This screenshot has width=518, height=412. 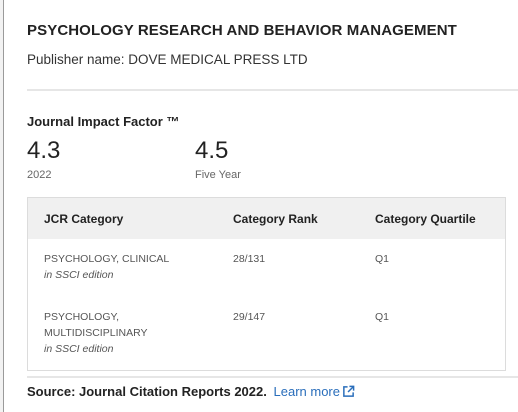 What do you see at coordinates (167, 59) in the screenshot?
I see `publisher-name: Publisher name: DOVE MEDICAL PRESS LTD` at bounding box center [167, 59].